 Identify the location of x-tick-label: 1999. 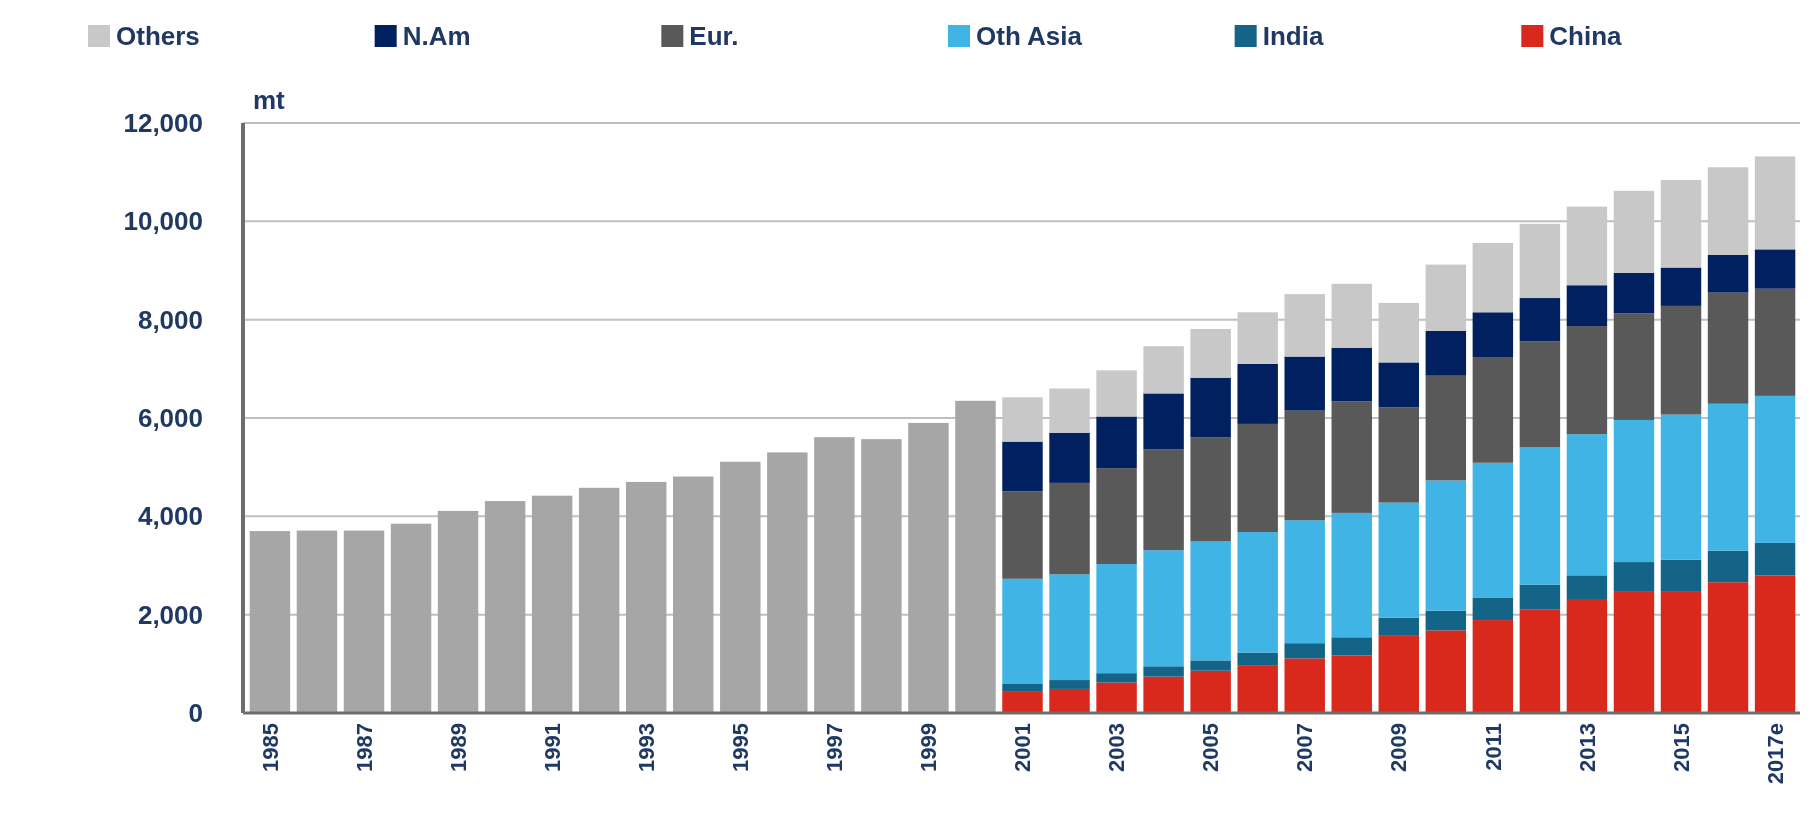
(929, 747).